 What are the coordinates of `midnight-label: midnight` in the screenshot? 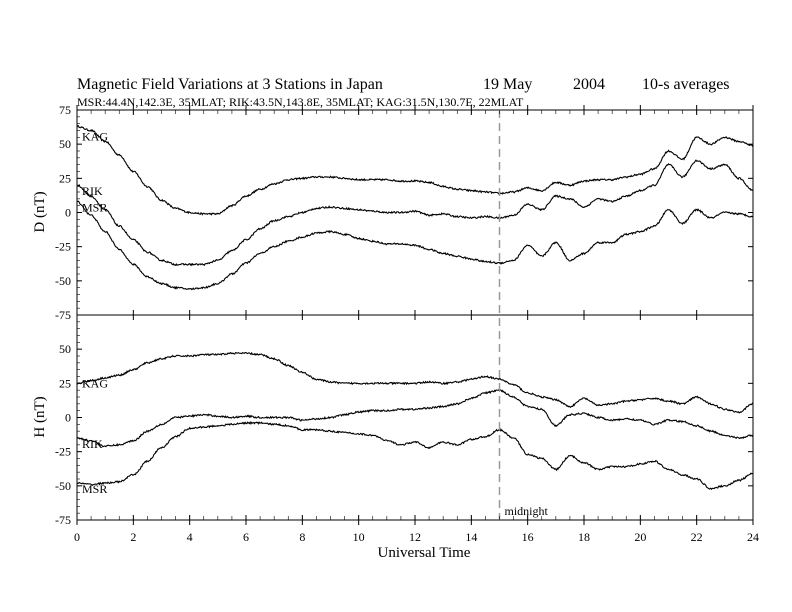 It's located at (527, 511).